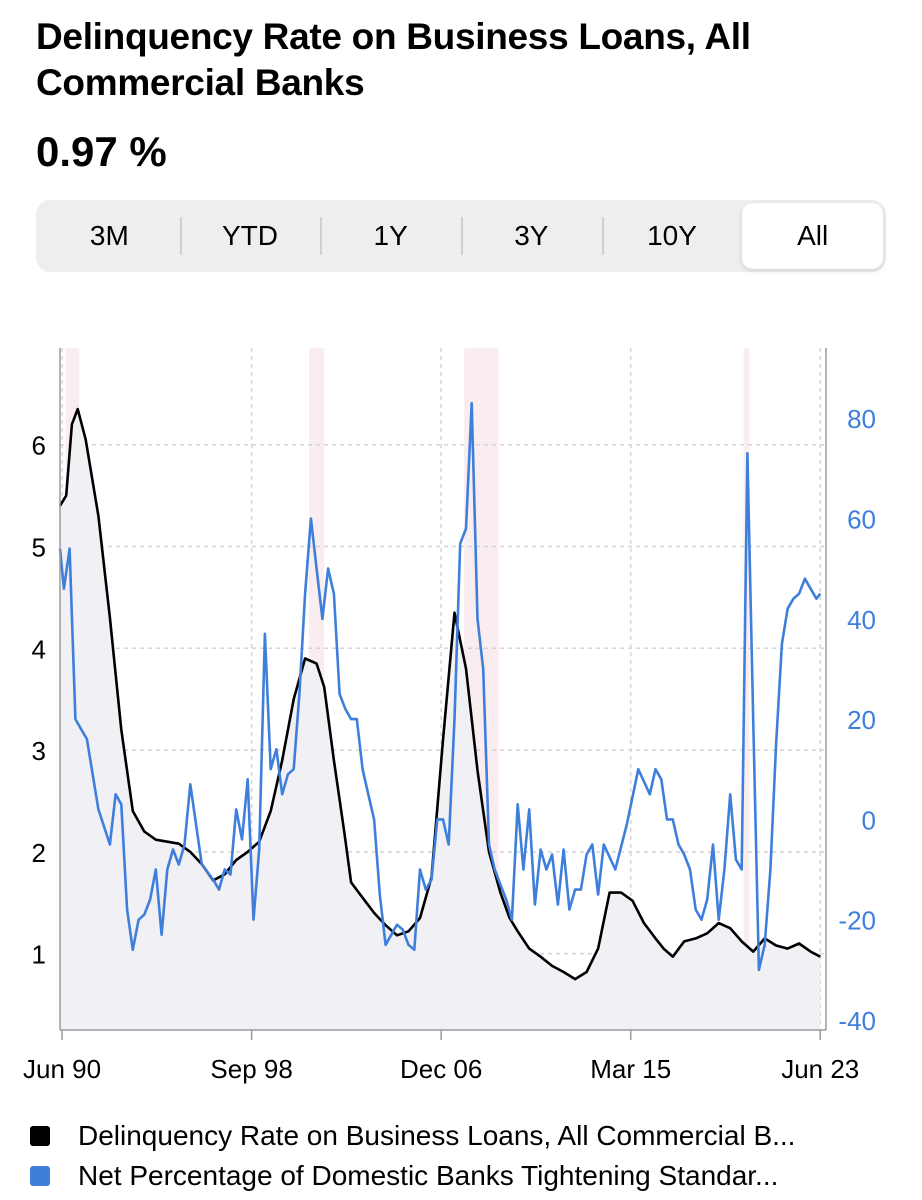 Image resolution: width=922 pixels, height=1200 pixels. What do you see at coordinates (39, 446) in the screenshot?
I see `left-tick-label: 6` at bounding box center [39, 446].